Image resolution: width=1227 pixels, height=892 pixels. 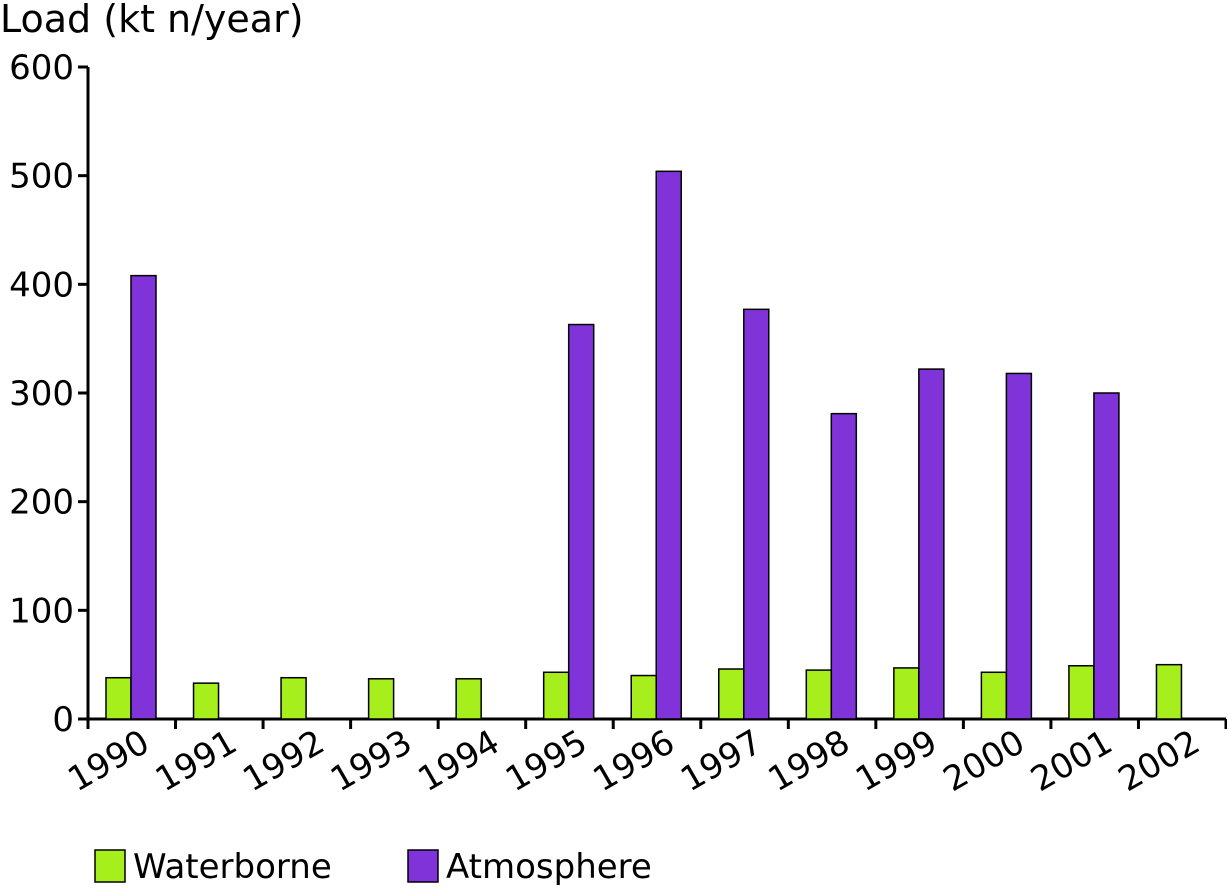 I want to click on y-tick-label: 500, so click(x=41, y=177).